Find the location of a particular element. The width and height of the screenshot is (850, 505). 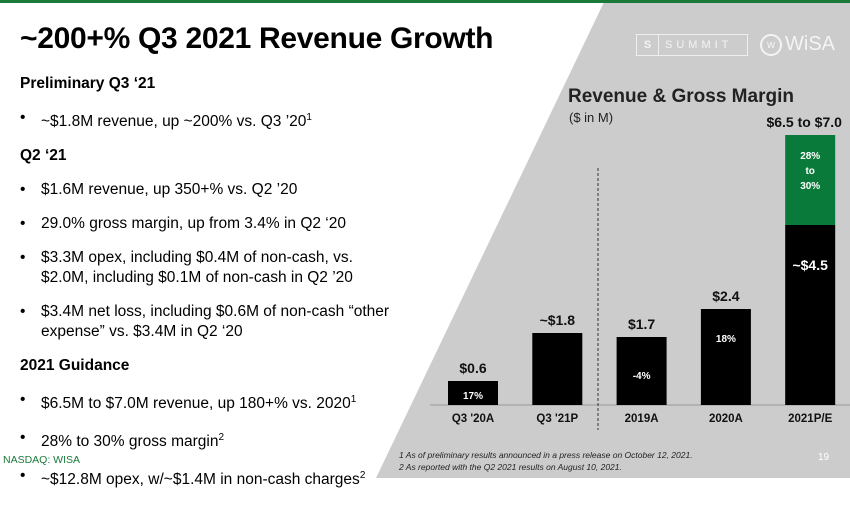

heading-q2: Q2 ‘21 is located at coordinates (43, 156).